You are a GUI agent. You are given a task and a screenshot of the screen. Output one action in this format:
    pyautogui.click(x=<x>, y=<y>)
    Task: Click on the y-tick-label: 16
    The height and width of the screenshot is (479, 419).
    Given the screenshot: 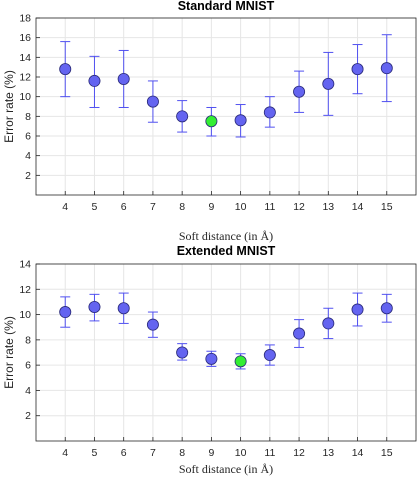 What is the action you would take?
    pyautogui.click(x=25, y=38)
    